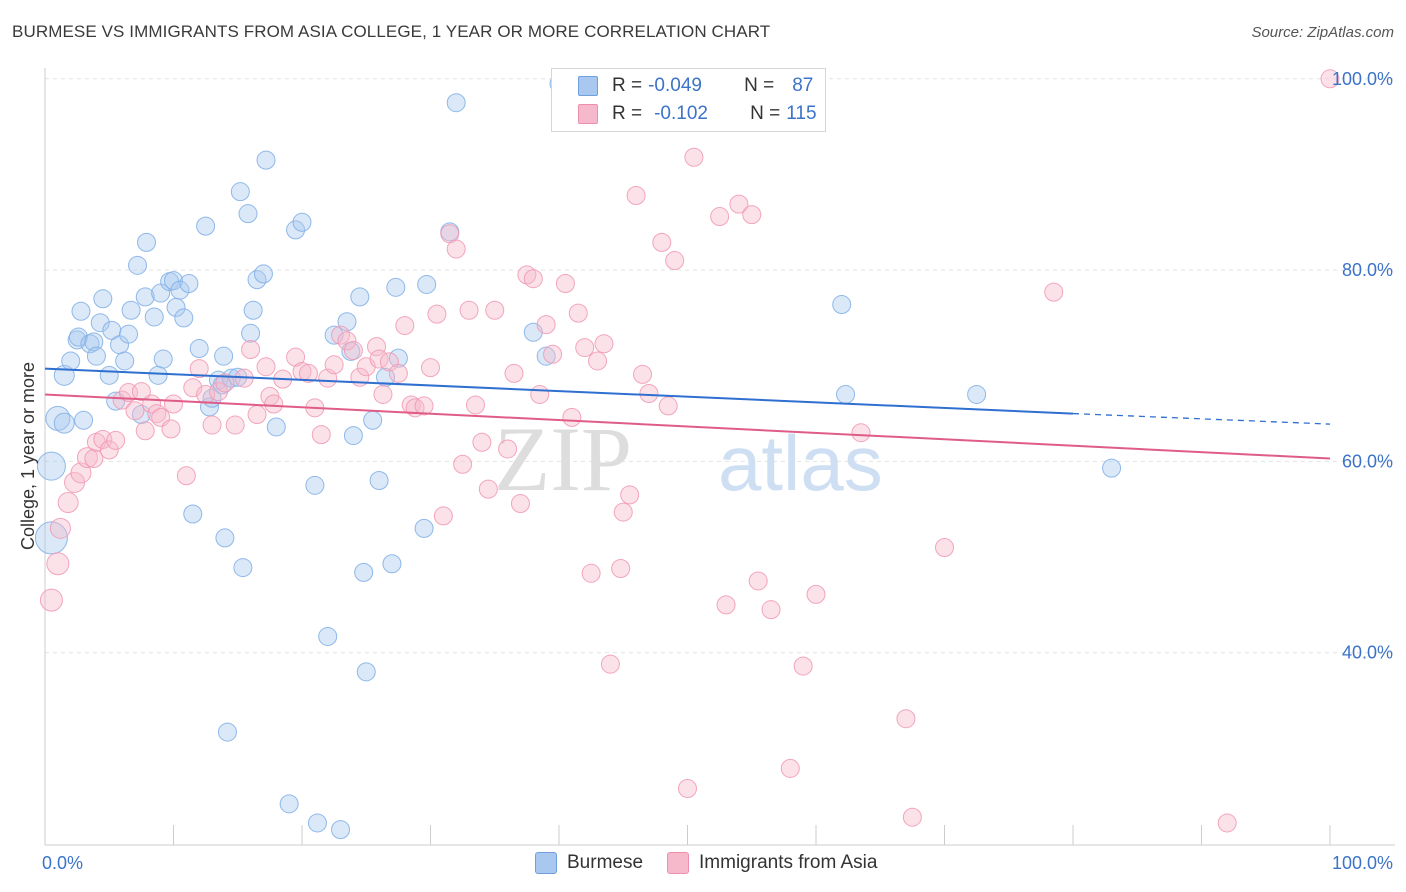 This screenshot has height=892, width=1406. I want to click on n-value: 115, so click(801, 113).